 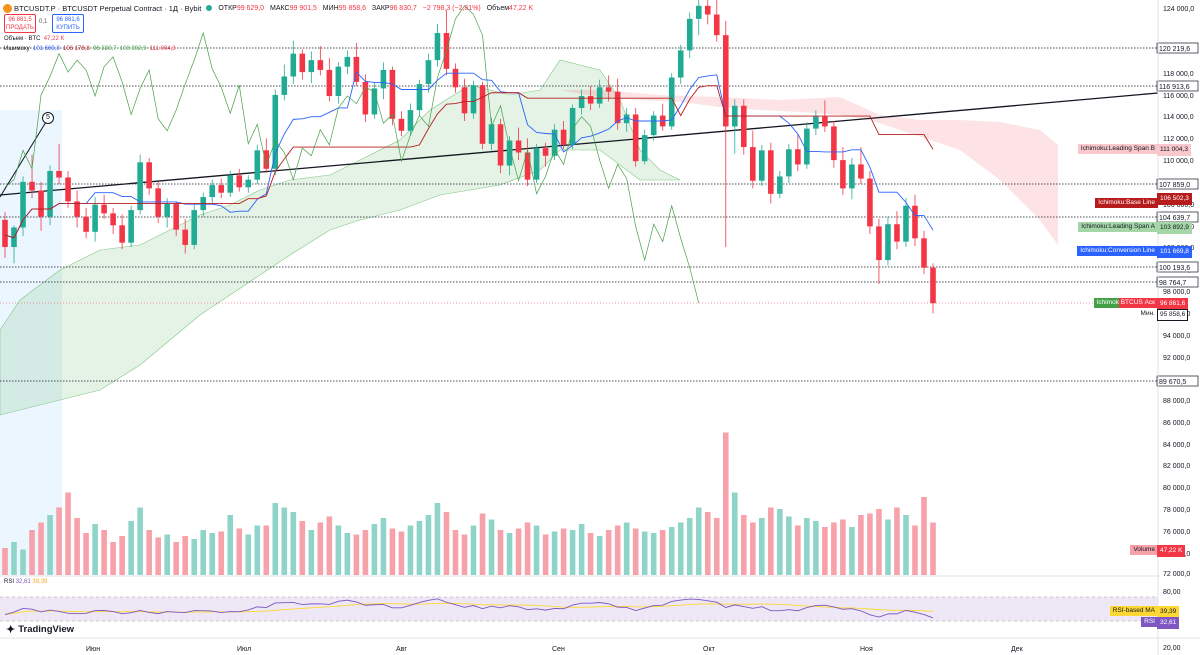 What do you see at coordinates (1133, 611) in the screenshot?
I see `tag-rsi-ma: RSI-based MA` at bounding box center [1133, 611].